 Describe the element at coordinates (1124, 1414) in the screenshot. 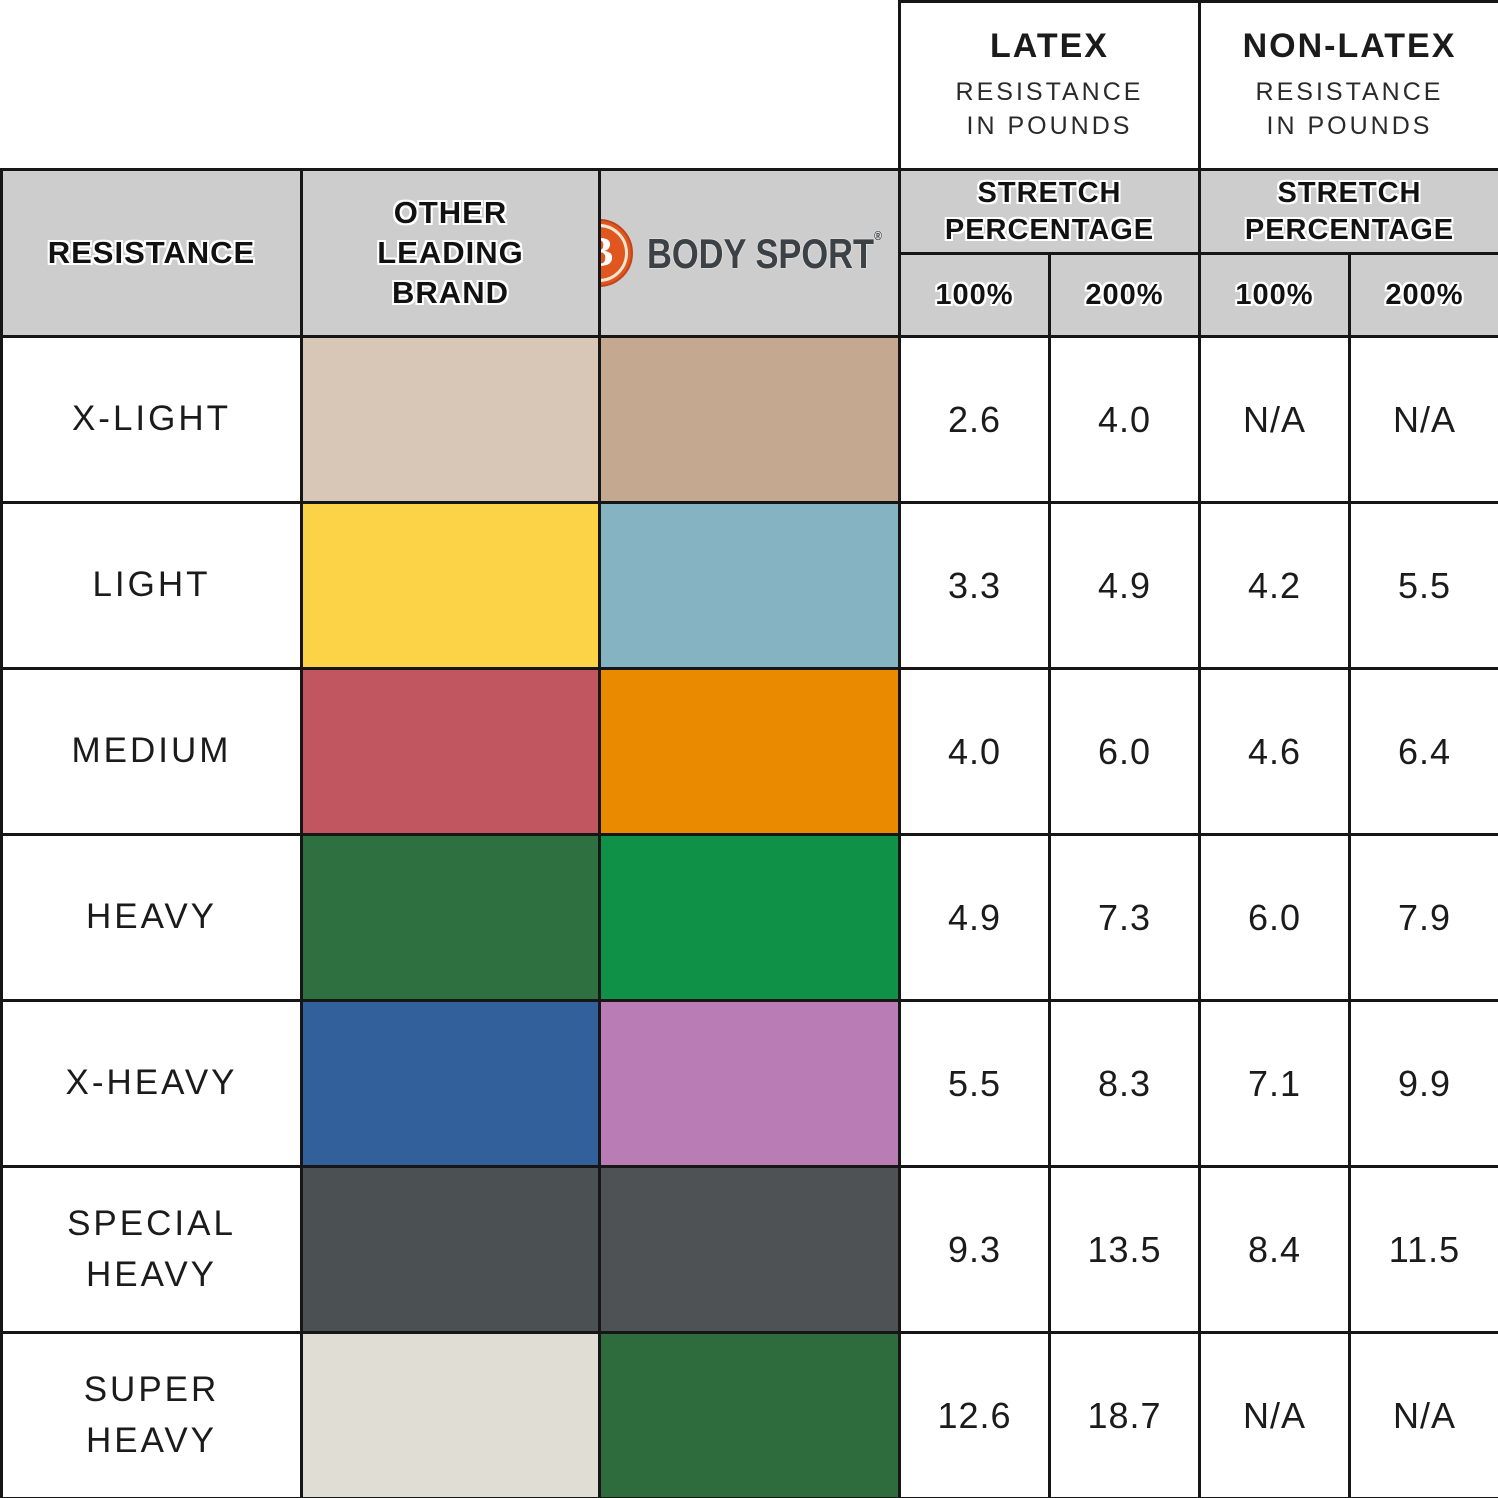

I see `value-latex-200: 18.7` at that location.